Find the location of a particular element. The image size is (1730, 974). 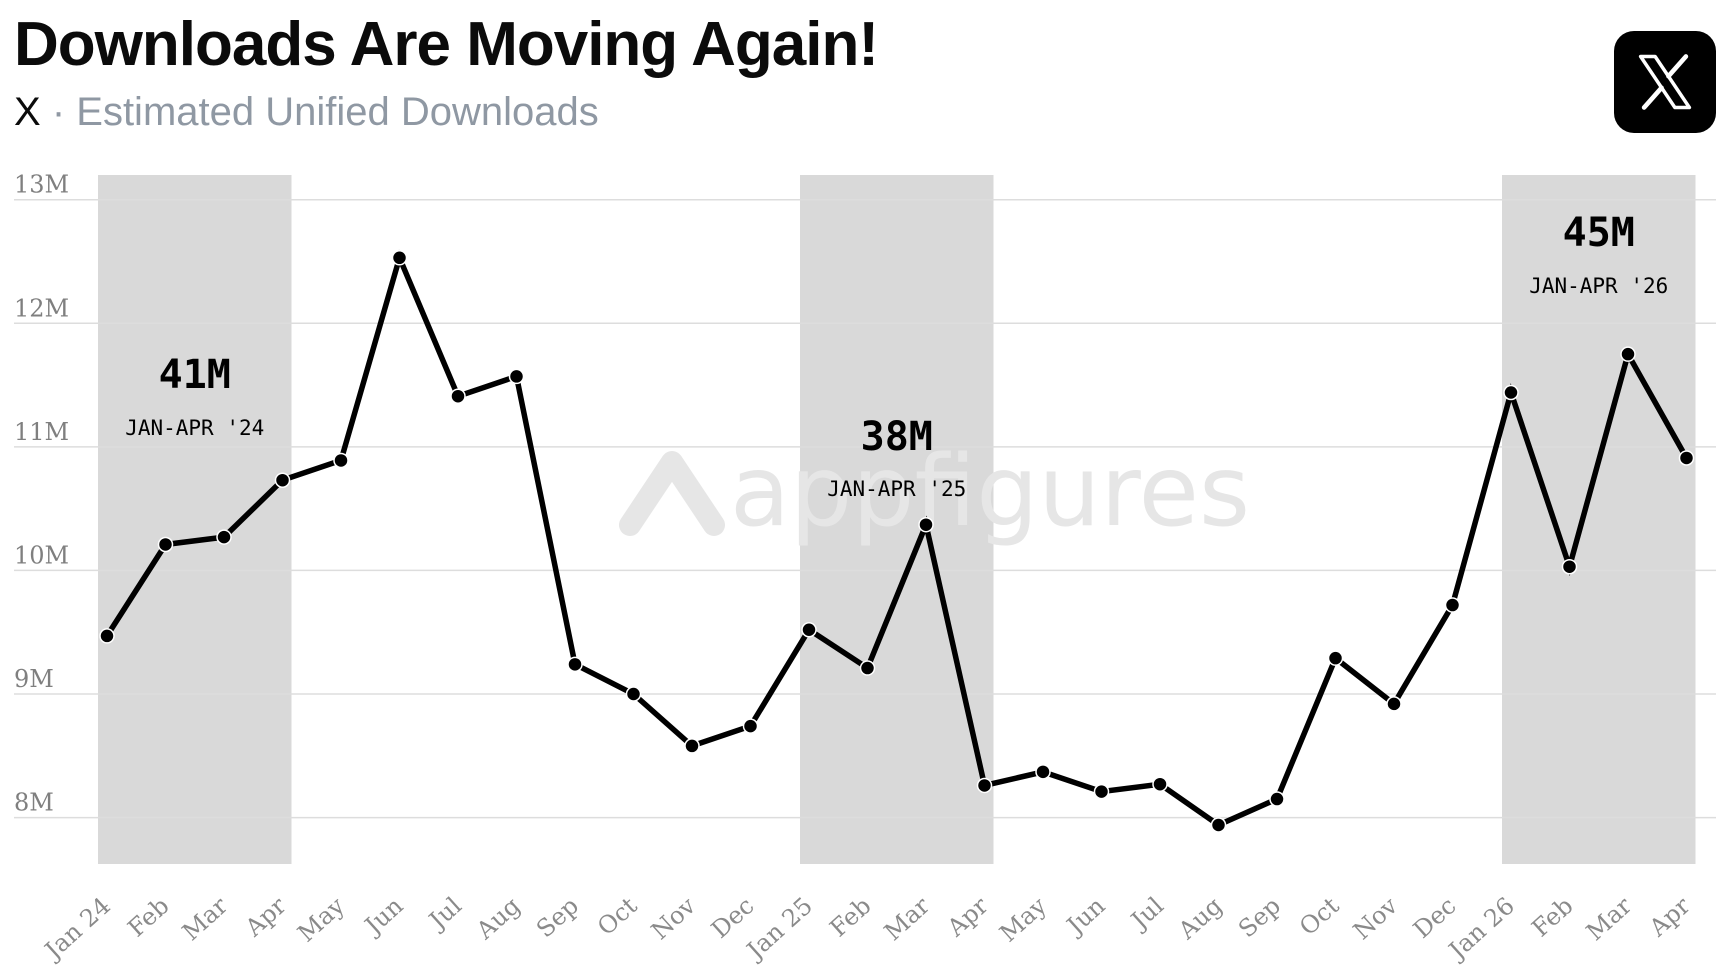

x-tick-label: Jan 24 is located at coordinates (76, 929).